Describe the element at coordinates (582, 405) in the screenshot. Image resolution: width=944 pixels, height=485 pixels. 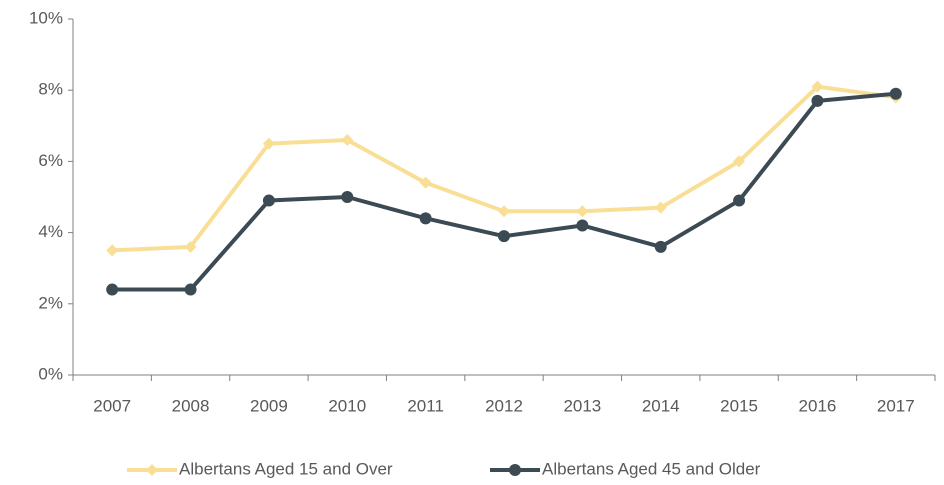
I see `x-tick-label: 2013` at that location.